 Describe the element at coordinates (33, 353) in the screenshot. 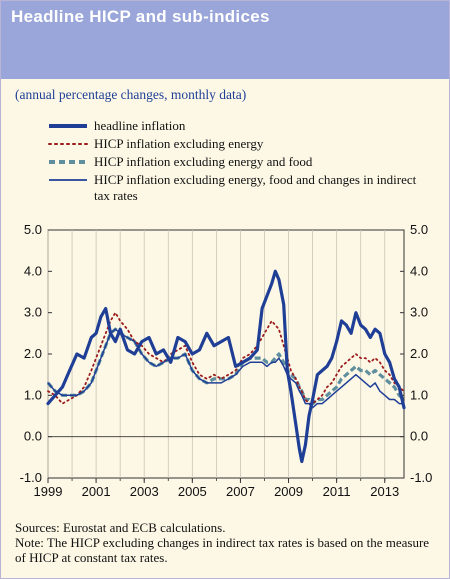

I see `y-tick-label-left: 2.0` at that location.